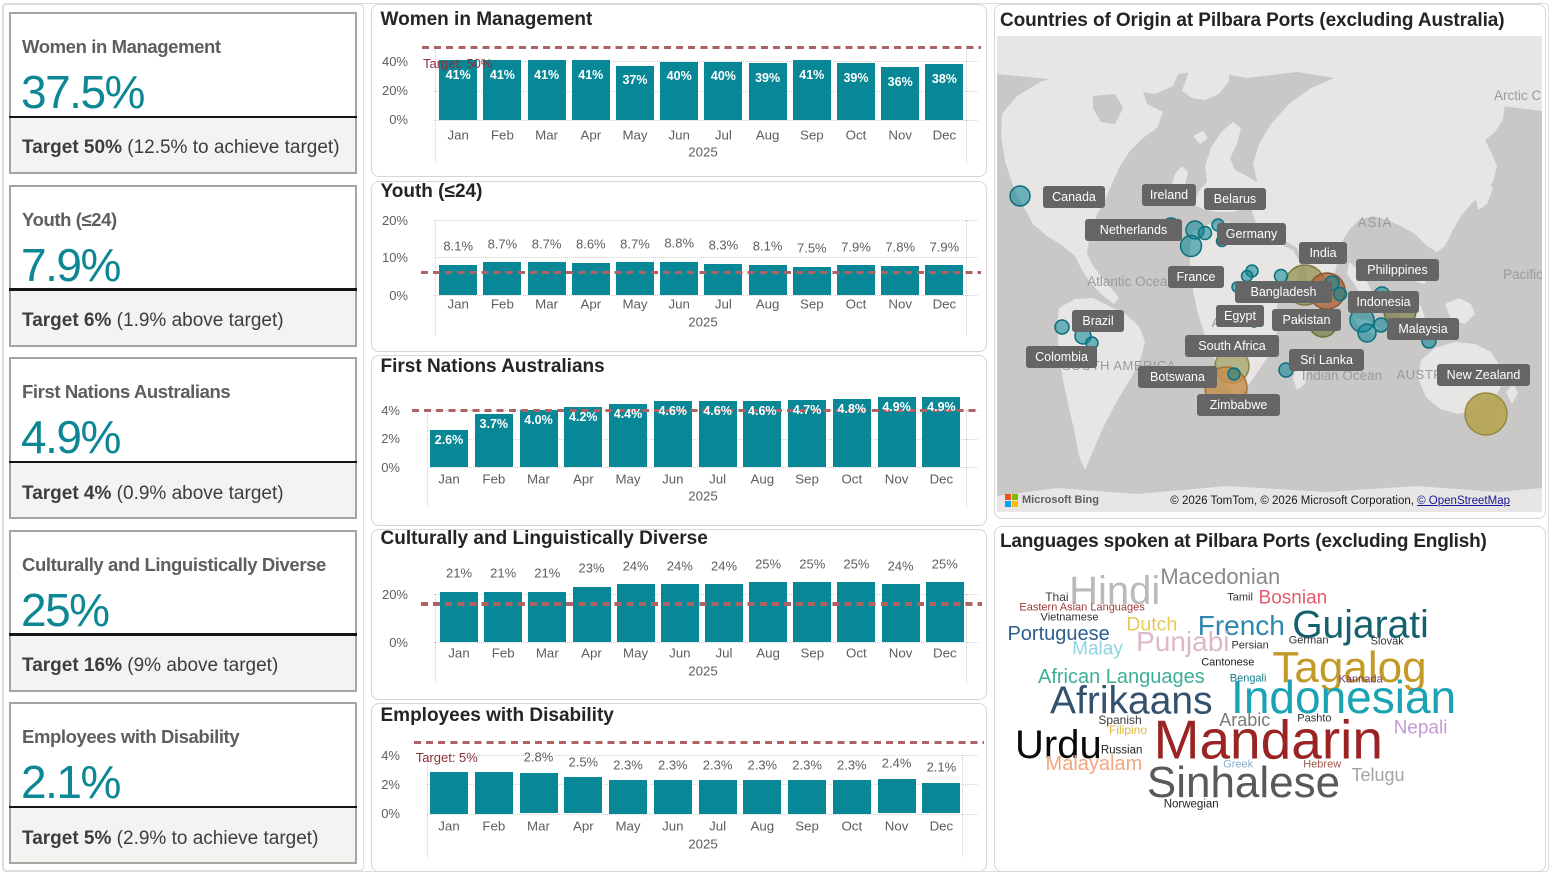 The width and height of the screenshot is (1552, 875). I want to click on svg-text: Arctic Circle, so click(1518, 95).